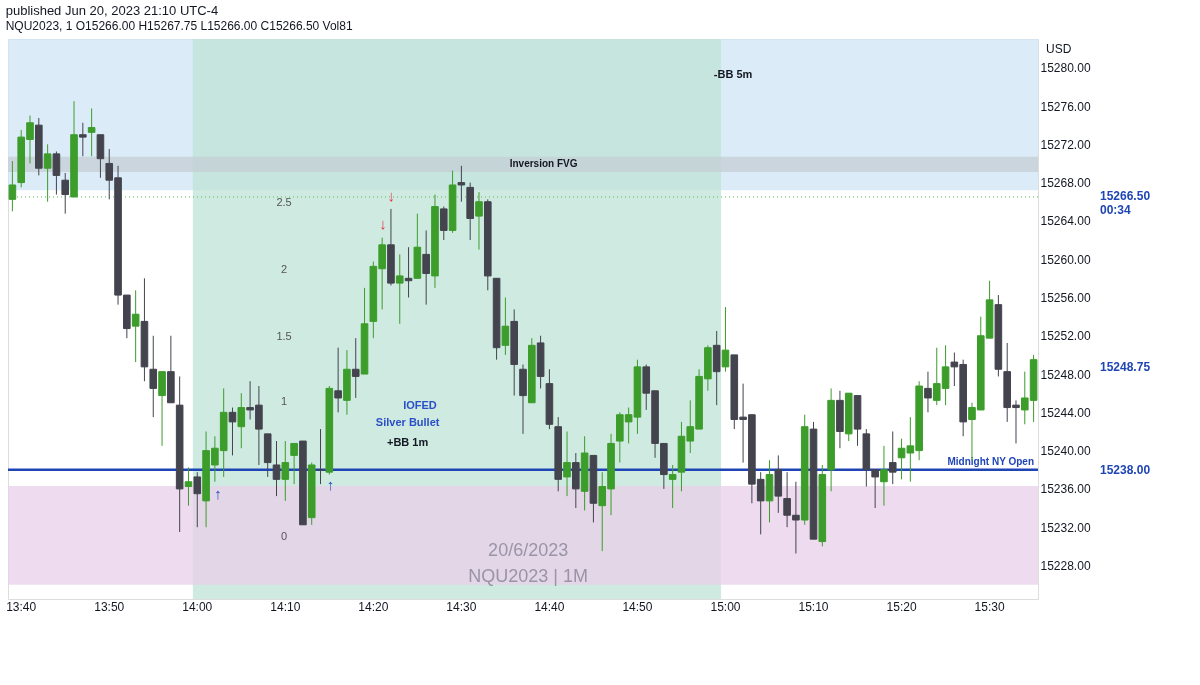 This screenshot has width=1200, height=685. Describe the element at coordinates (109, 606) in the screenshot. I see `x-tick-label: 13:50` at that location.